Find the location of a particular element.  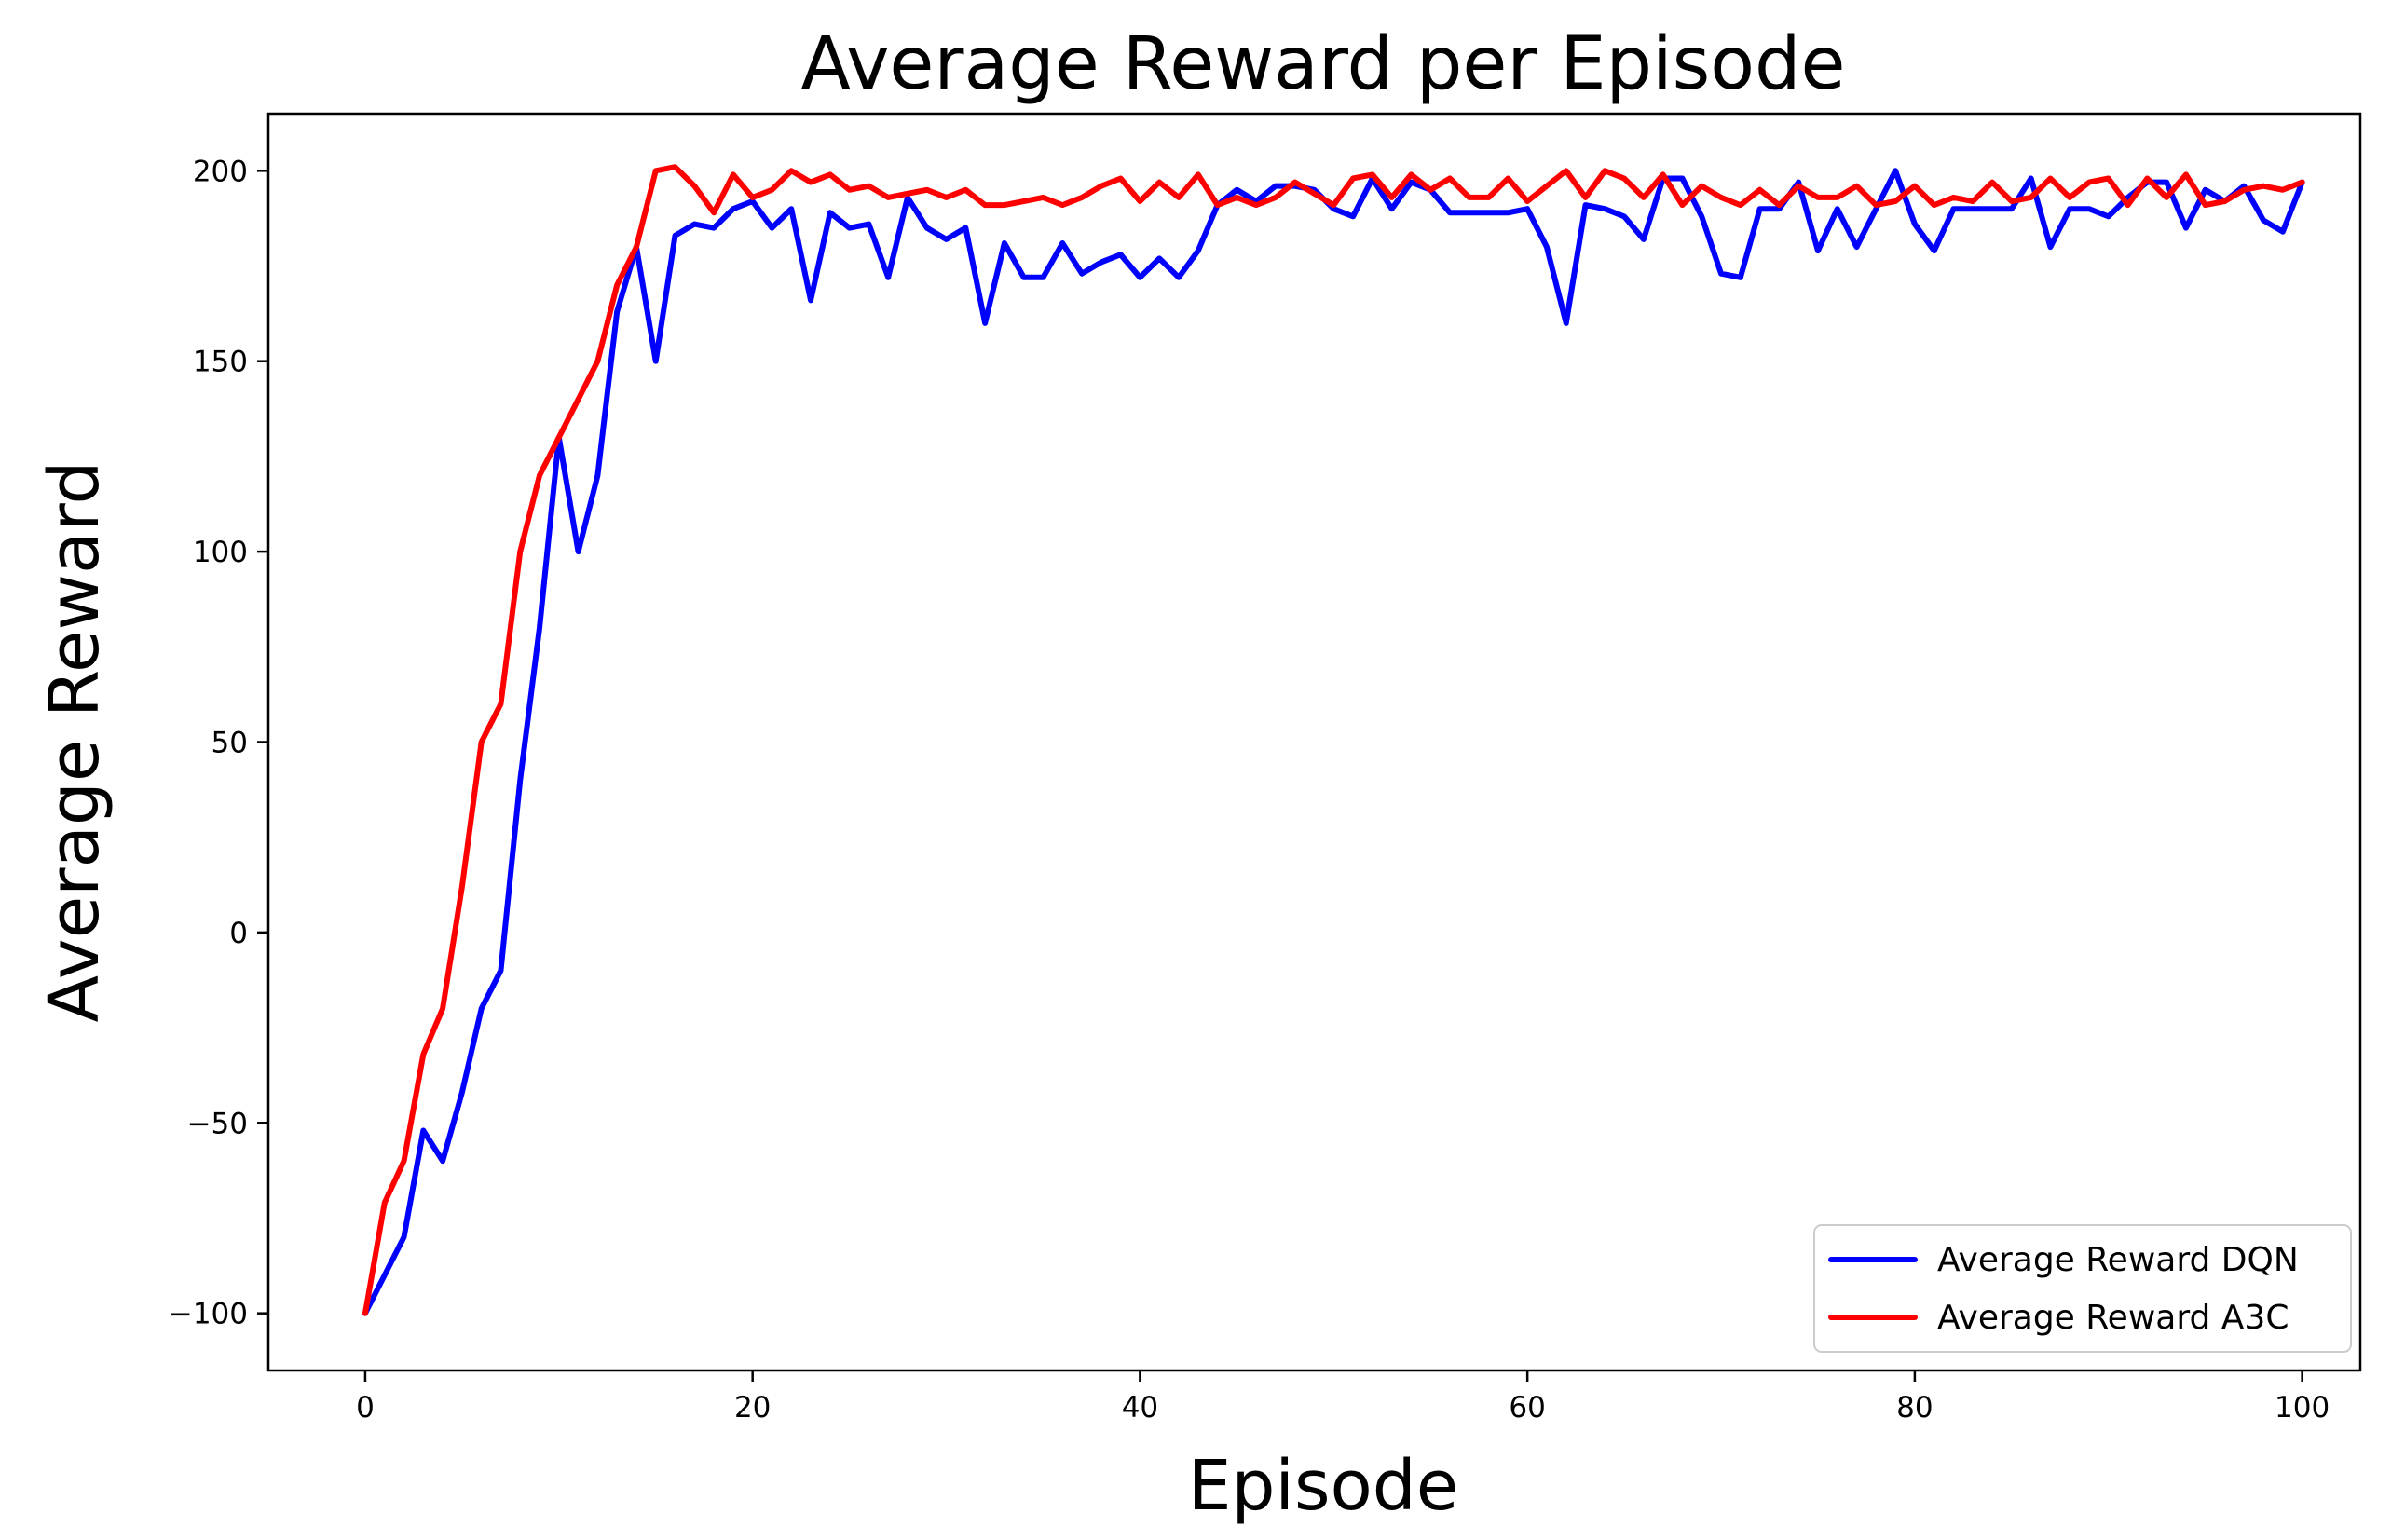

y-tick-label: −50 is located at coordinates (217, 1123).